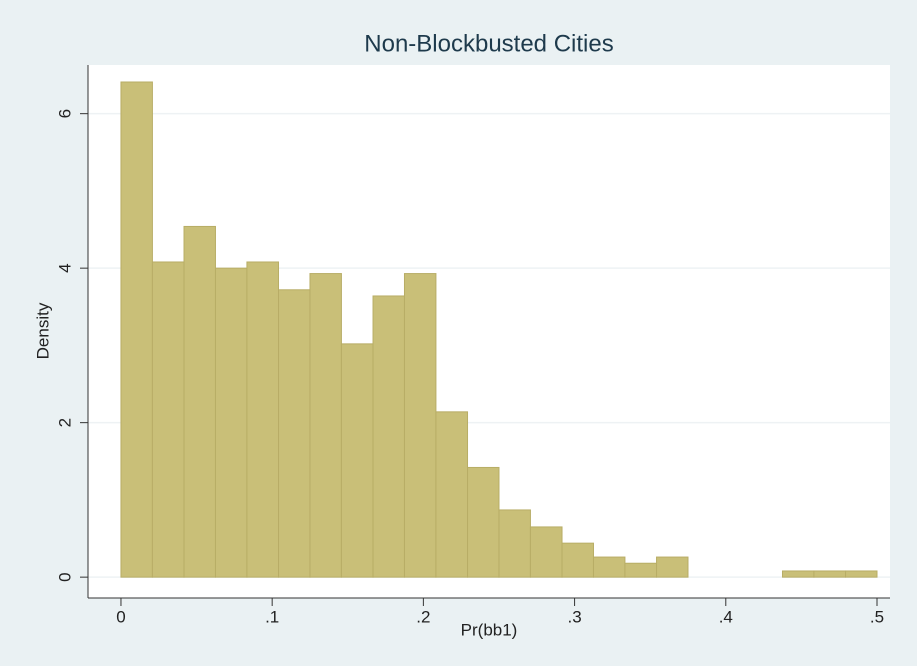  What do you see at coordinates (42, 330) in the screenshot?
I see `y-axis-label: Density` at bounding box center [42, 330].